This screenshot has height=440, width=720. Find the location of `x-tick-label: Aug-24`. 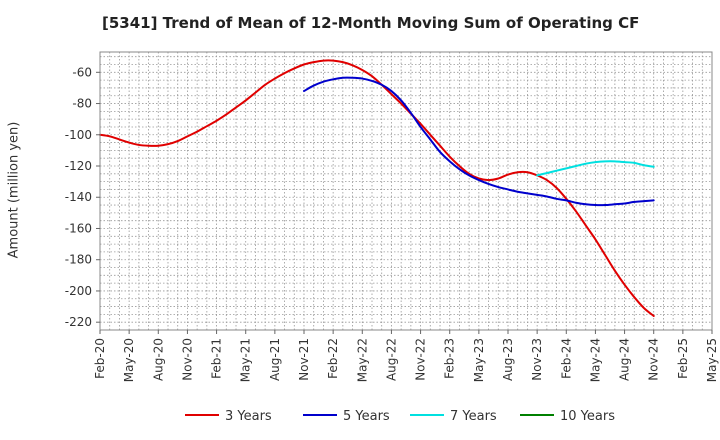

x-tick-label: Aug-24 is located at coordinates (625, 359).